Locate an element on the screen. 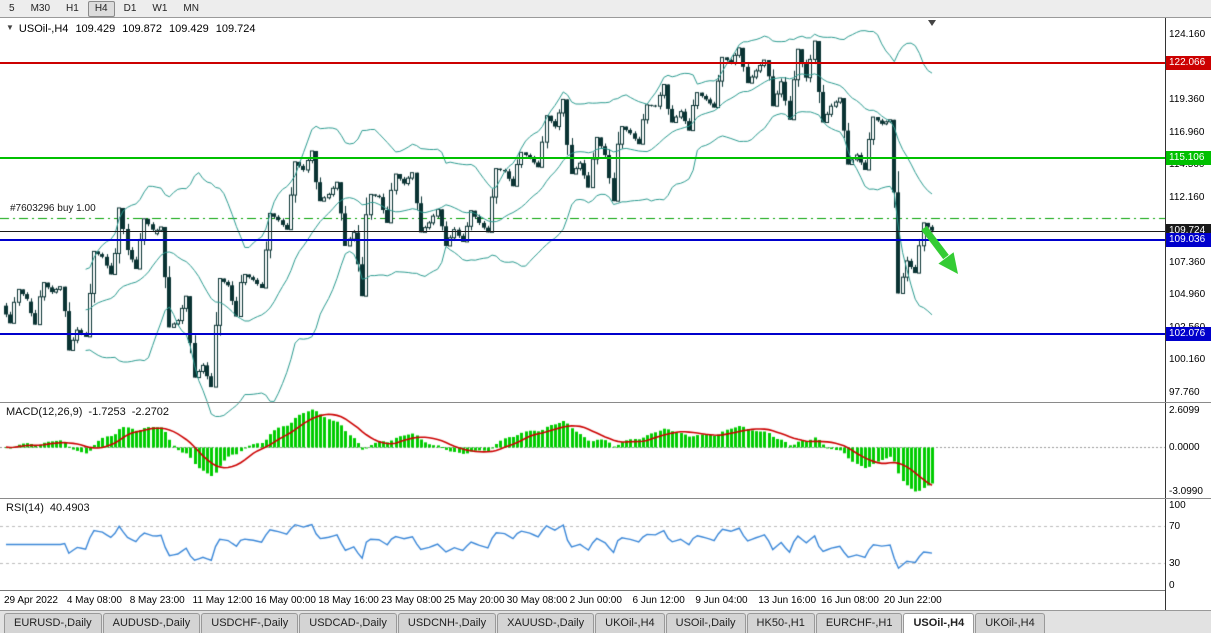 This screenshot has height=633, width=1211. time-axis-label: 30 May 08:00 is located at coordinates (537, 600).